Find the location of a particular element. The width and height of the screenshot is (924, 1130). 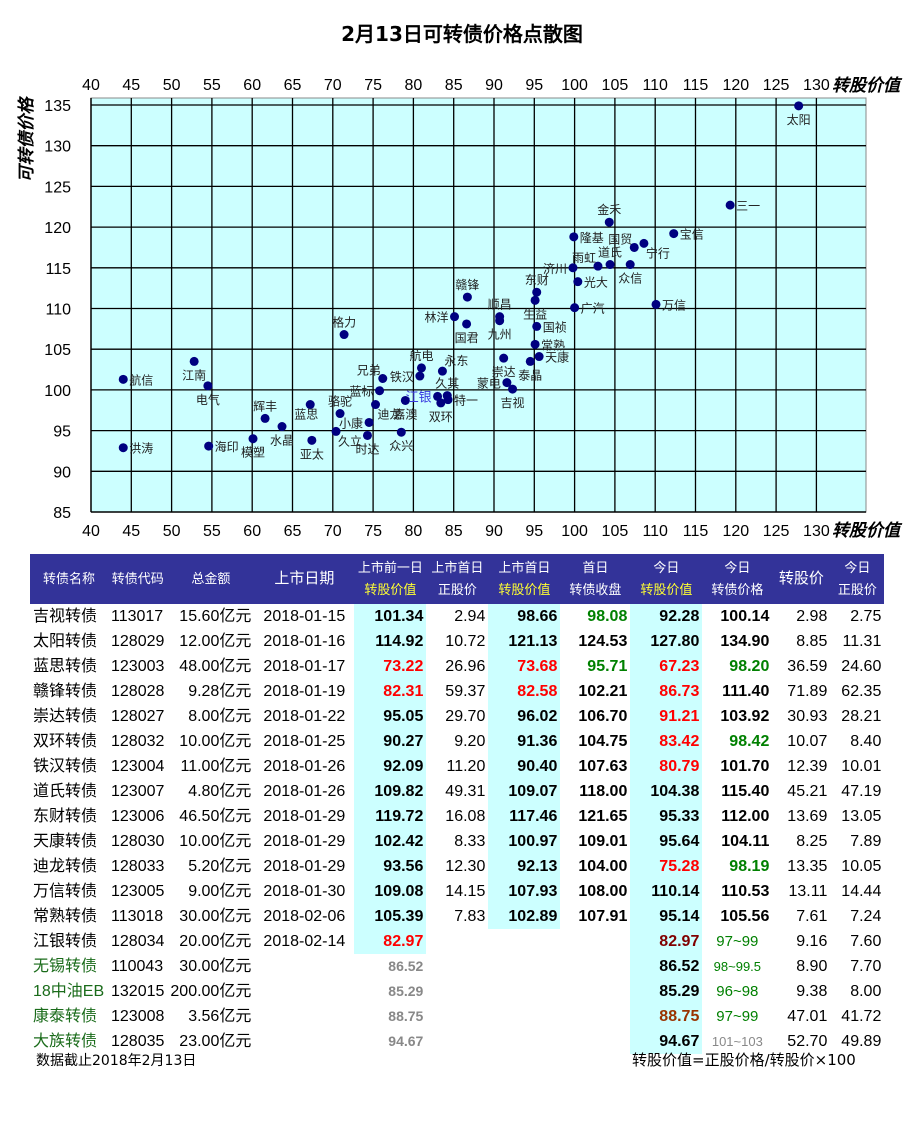

point-label: 电气 is located at coordinates (208, 399).